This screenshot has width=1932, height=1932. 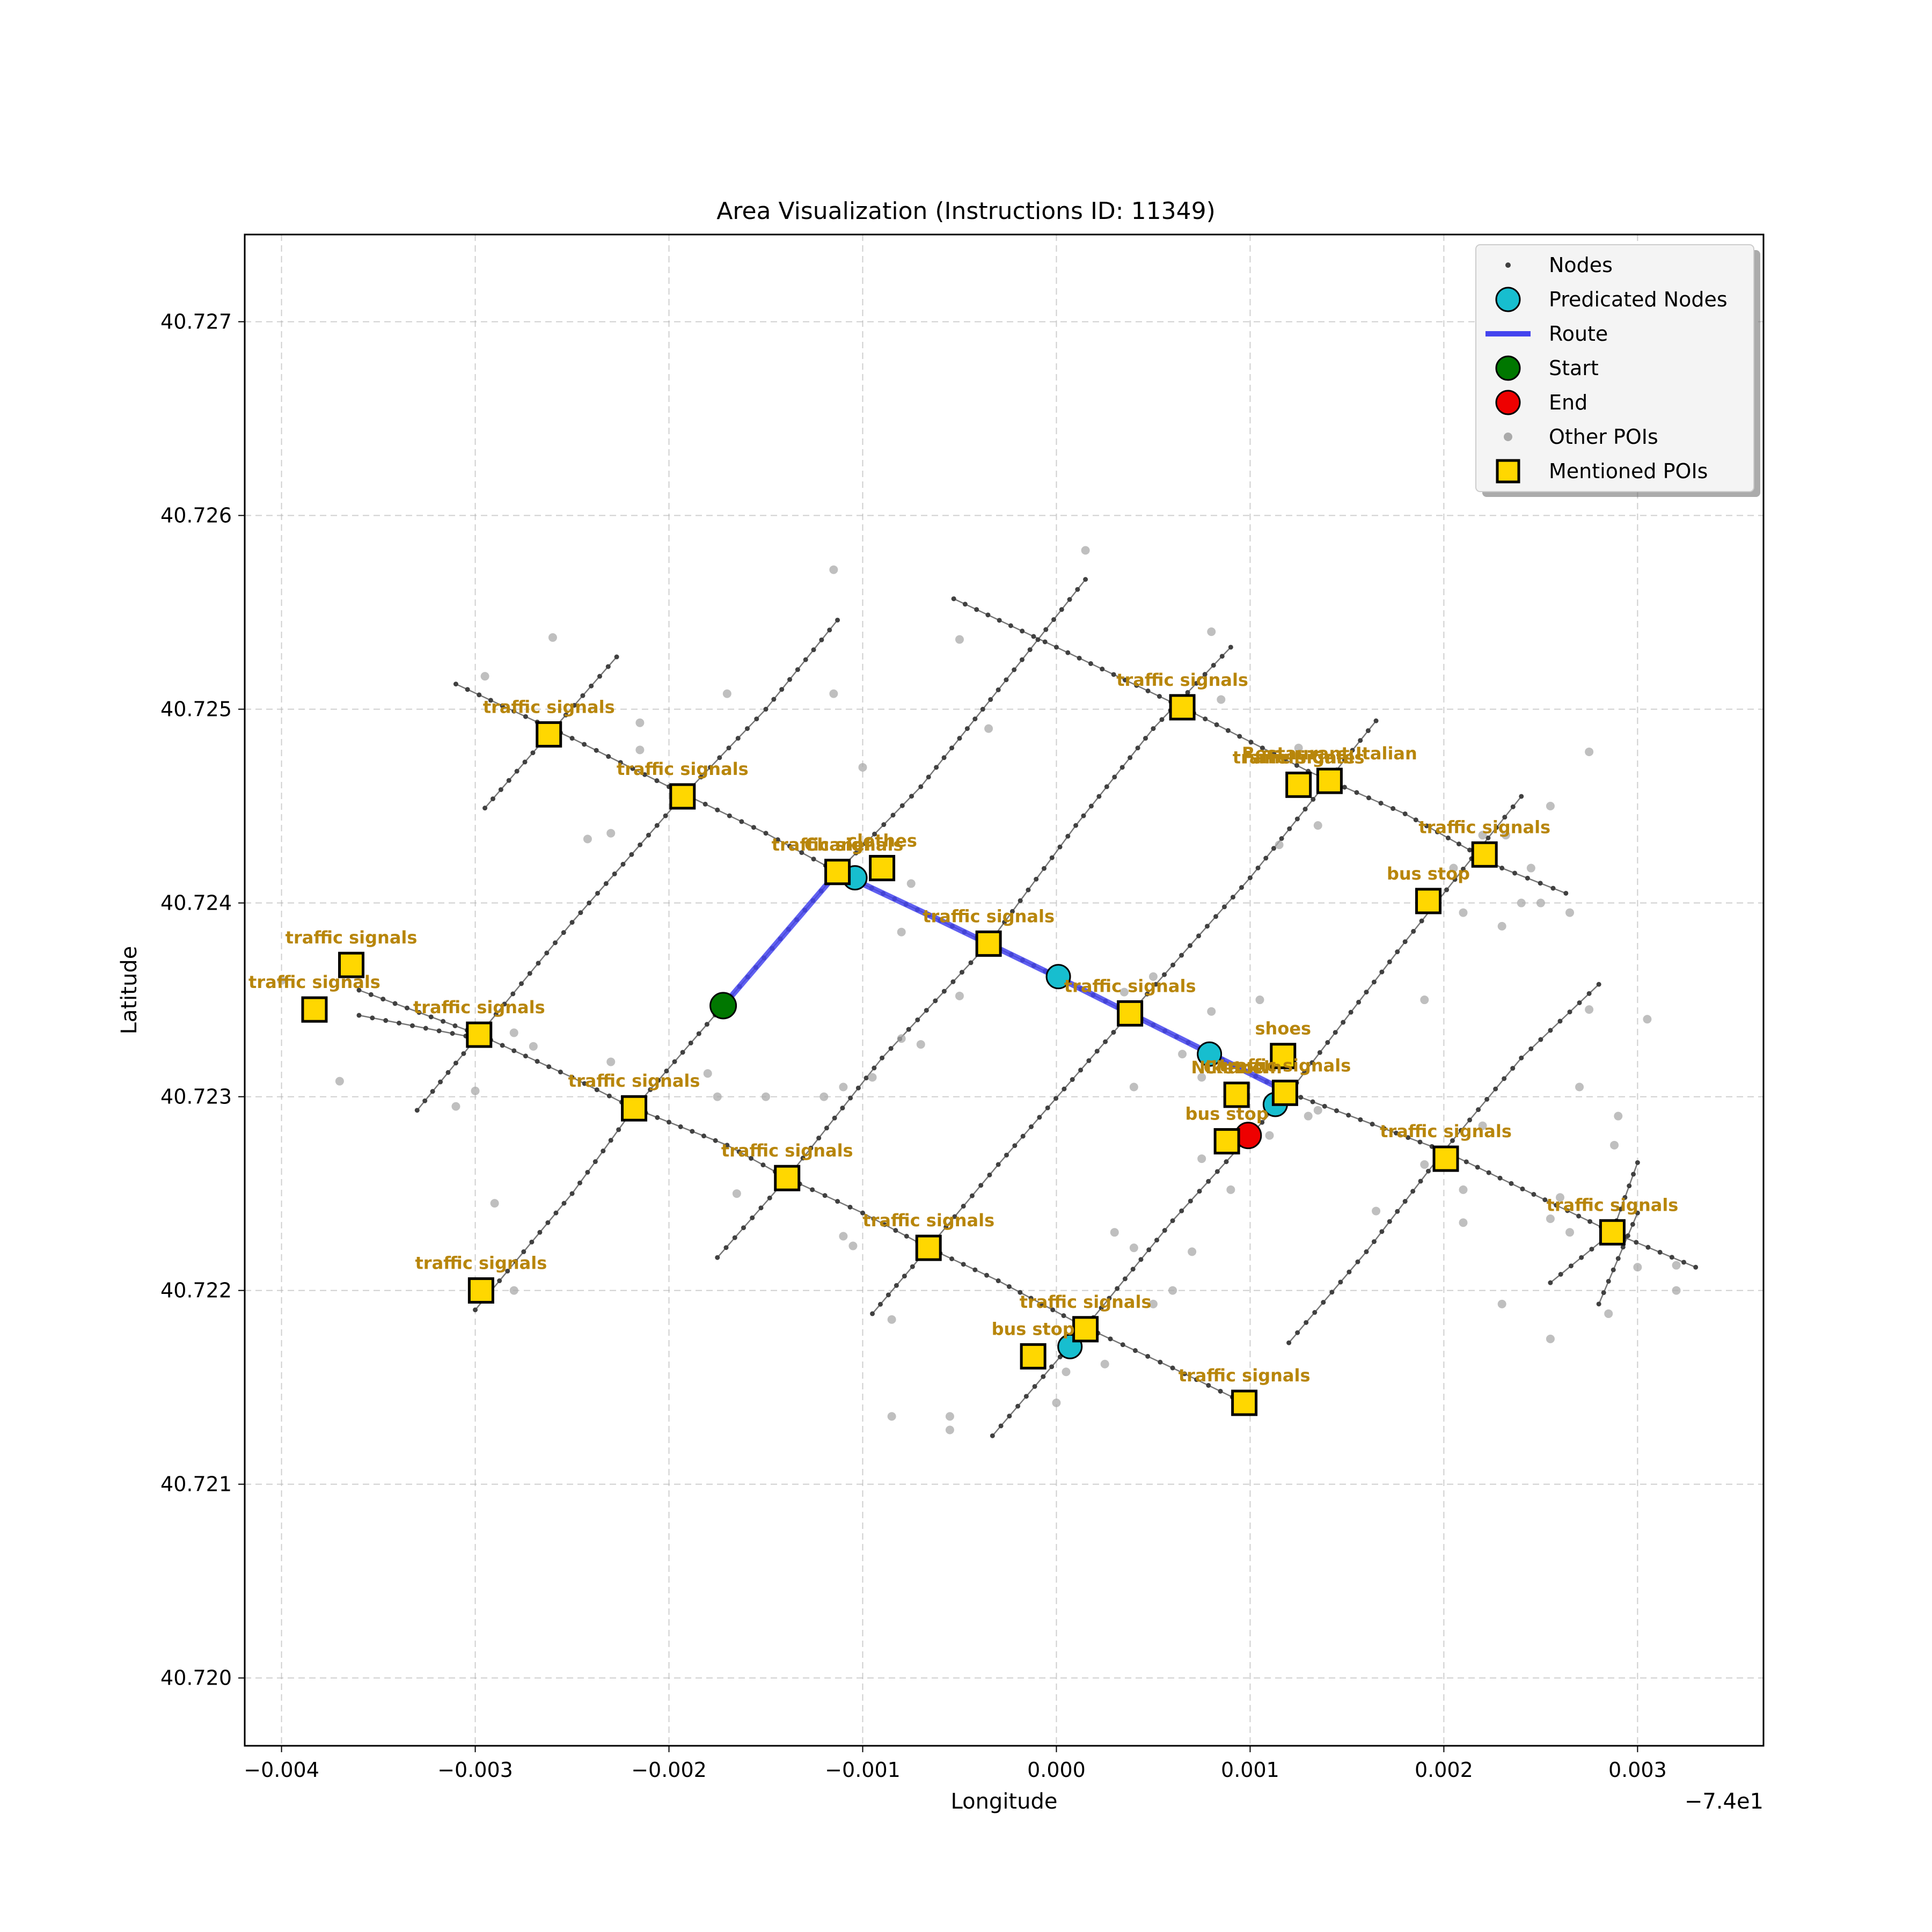 What do you see at coordinates (998, 1112) in the screenshot?
I see `predicated-nodes` at bounding box center [998, 1112].